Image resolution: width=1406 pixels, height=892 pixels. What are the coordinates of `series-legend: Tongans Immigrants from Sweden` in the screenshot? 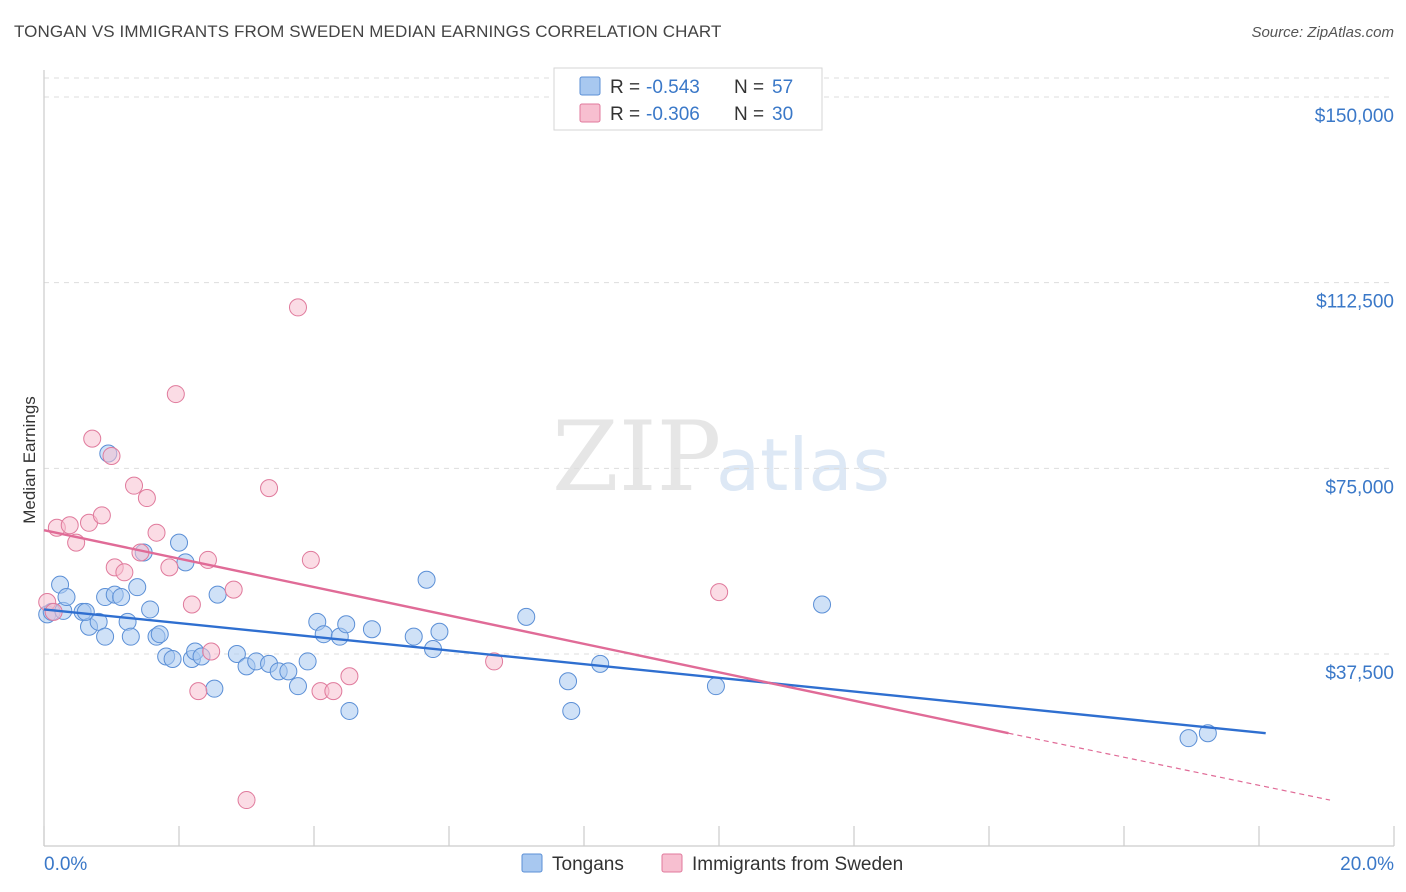 It's located at (712, 864).